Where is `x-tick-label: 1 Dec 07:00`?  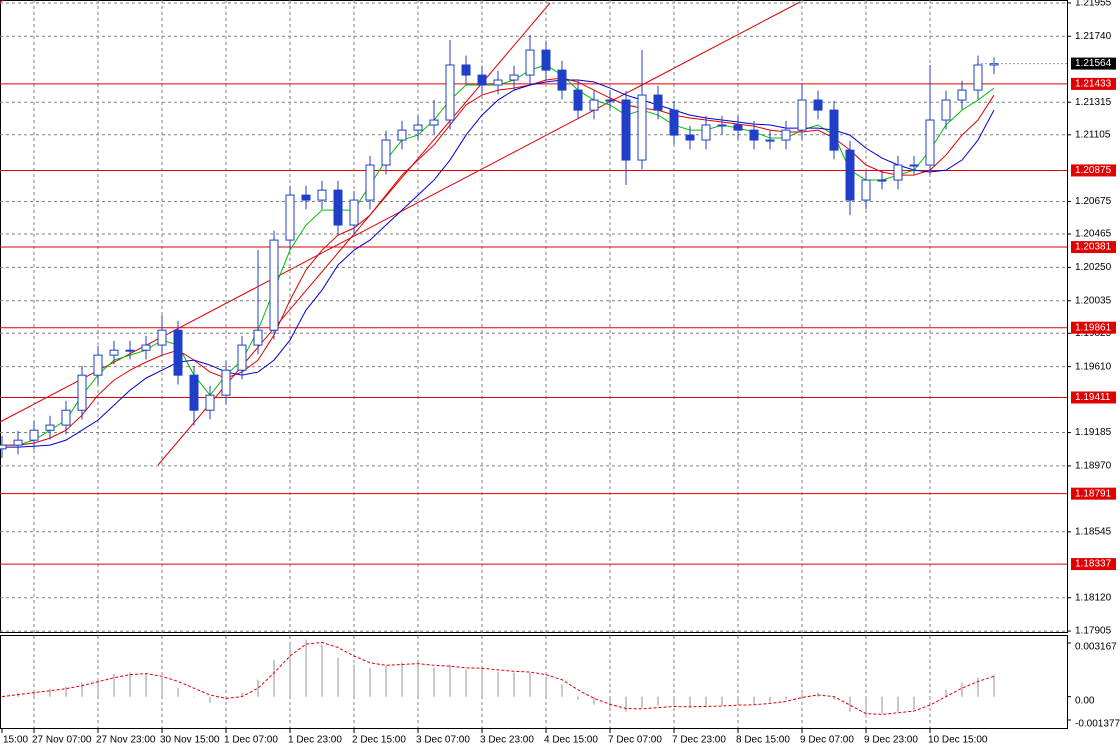
x-tick-label: 1 Dec 07:00 is located at coordinates (251, 740).